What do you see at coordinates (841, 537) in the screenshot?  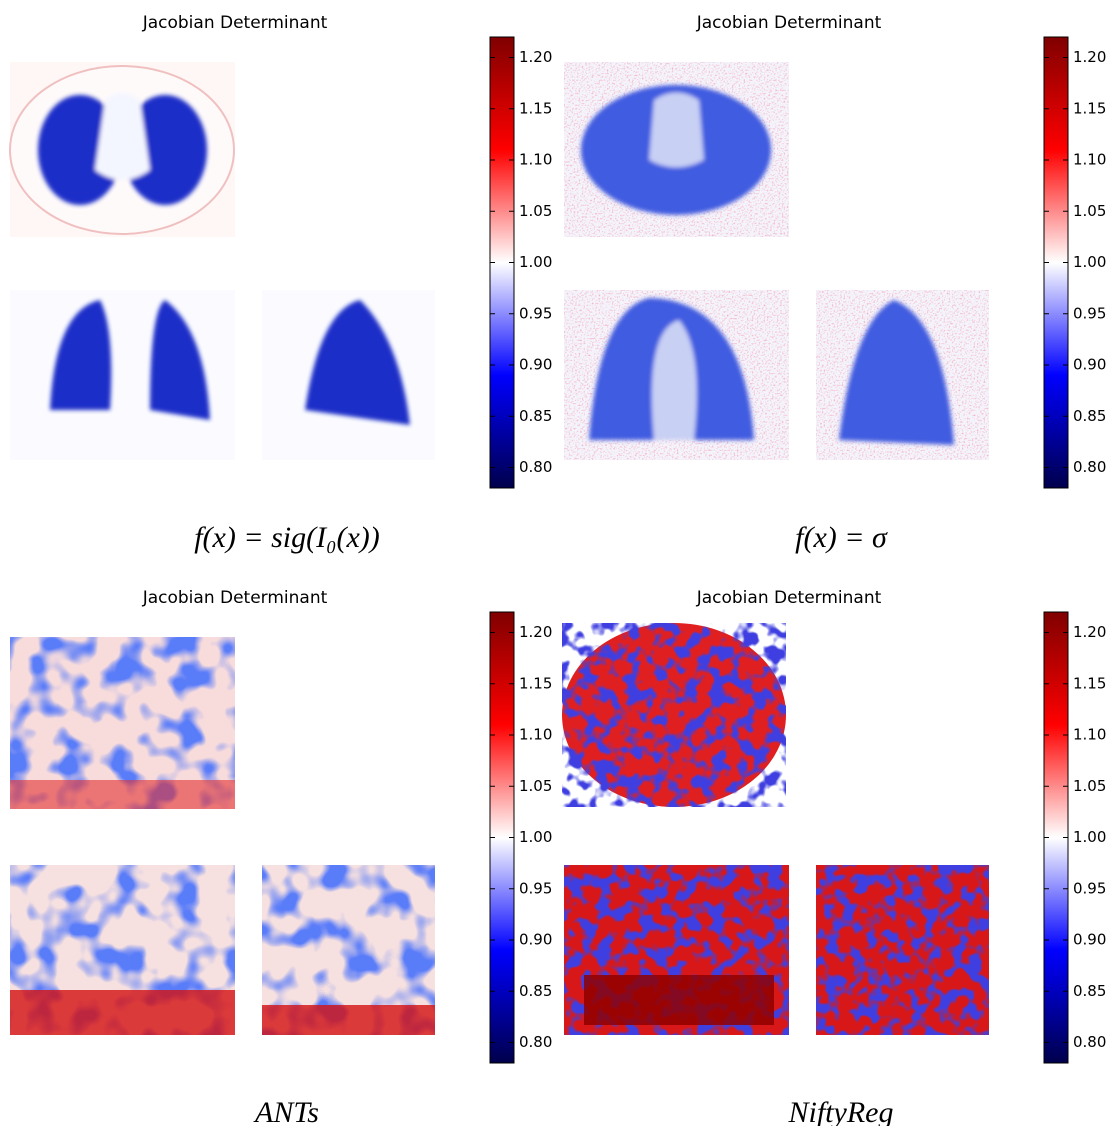 I see `caption: f(x) = σ` at bounding box center [841, 537].